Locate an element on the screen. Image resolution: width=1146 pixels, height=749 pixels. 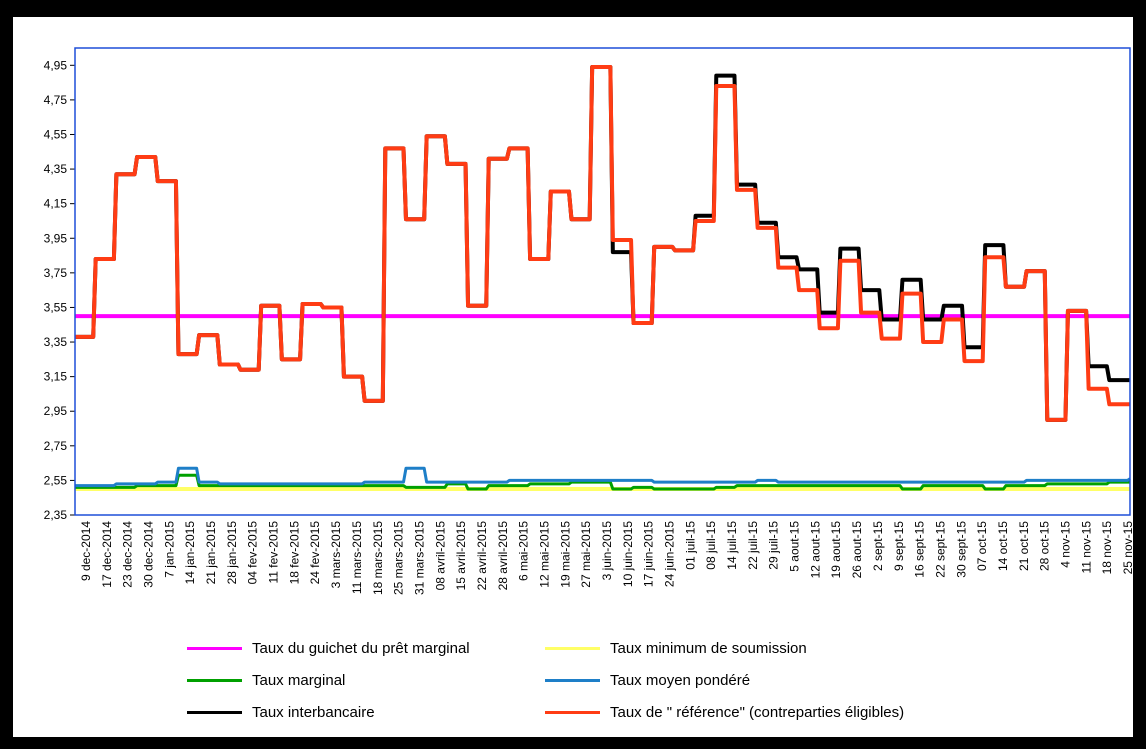
legend-label: Taux minimum de soumission is located at coordinates (708, 648).